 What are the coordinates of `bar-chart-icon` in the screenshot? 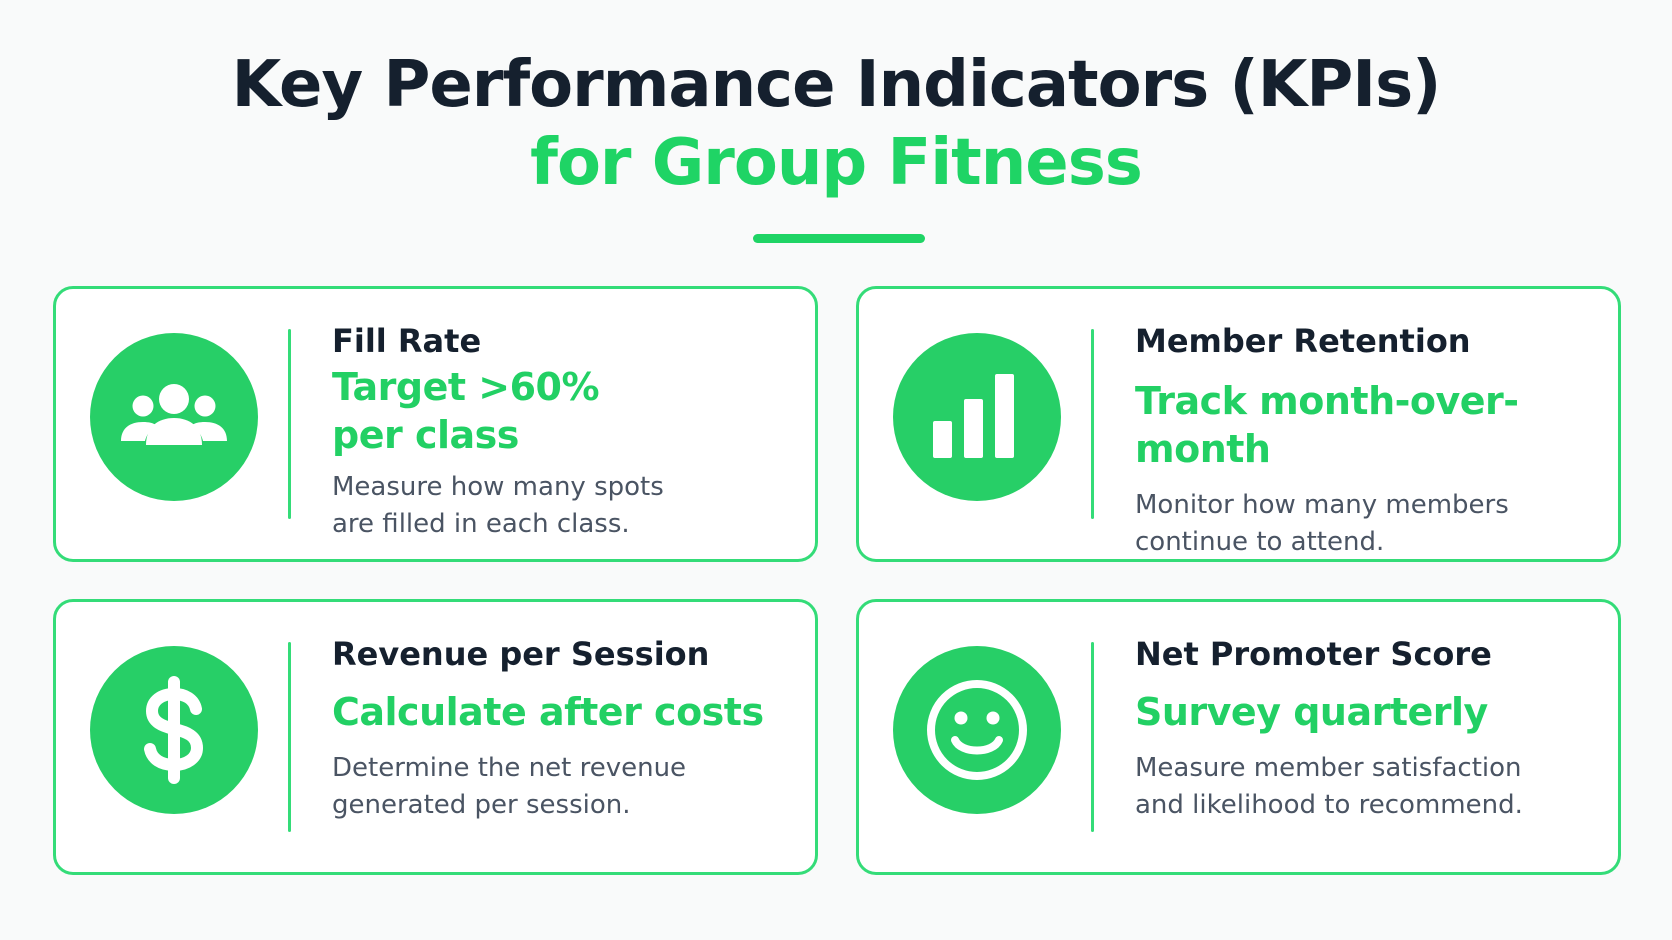 It's located at (977, 417).